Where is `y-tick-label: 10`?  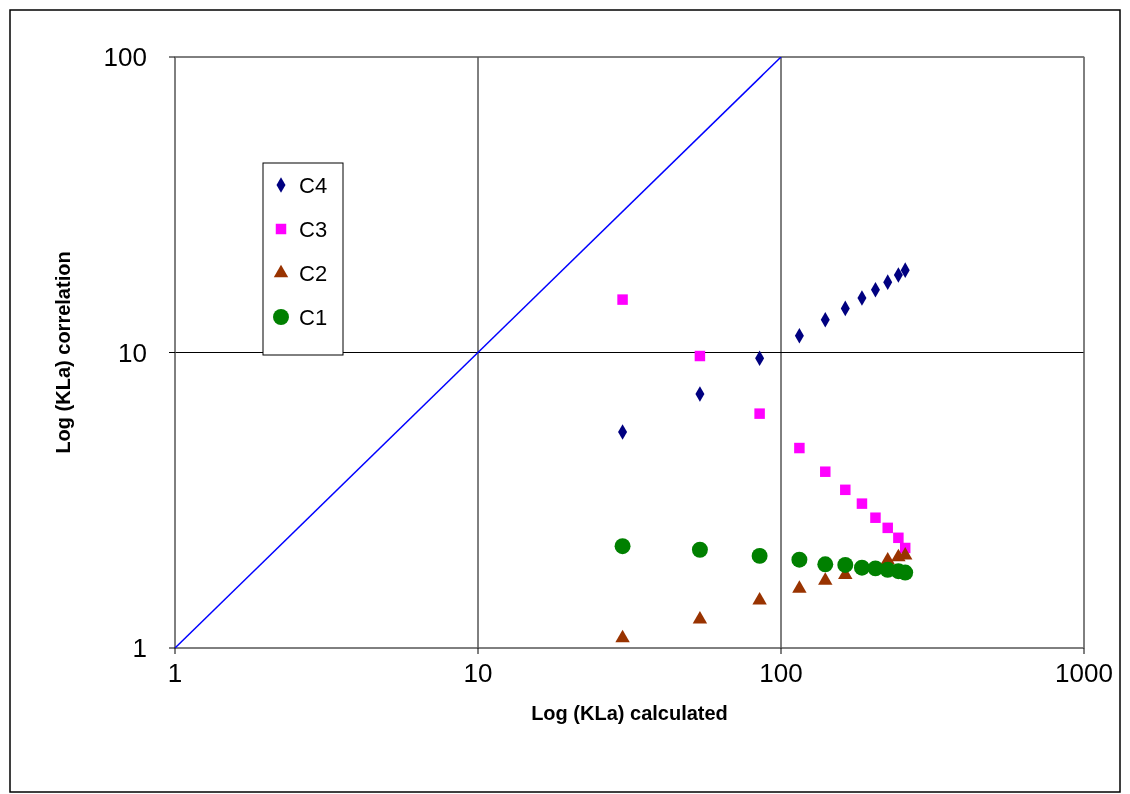
y-tick-label: 10 is located at coordinates (132, 352).